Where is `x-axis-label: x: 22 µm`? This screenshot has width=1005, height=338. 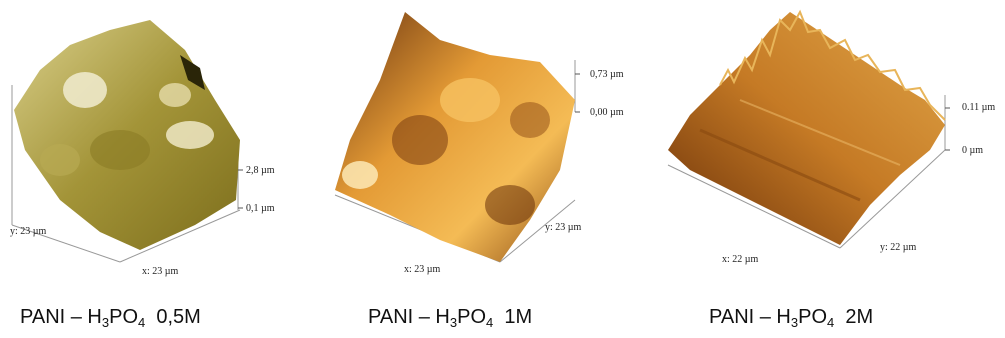 x-axis-label: x: 22 µm is located at coordinates (740, 259).